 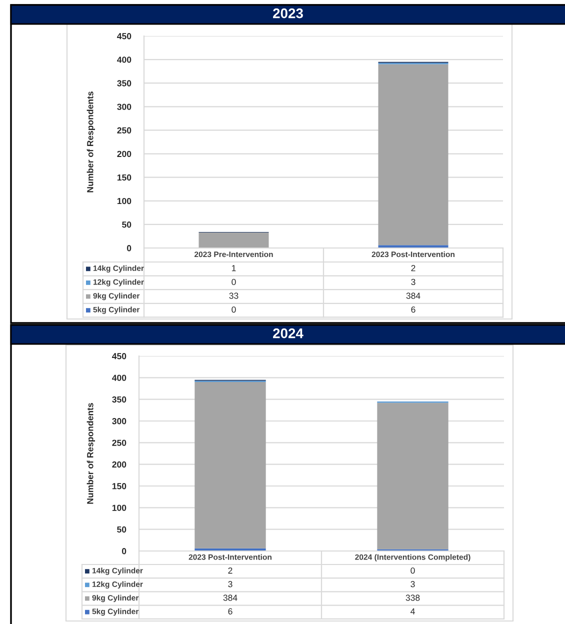 I want to click on data-label: 338, so click(x=413, y=597).